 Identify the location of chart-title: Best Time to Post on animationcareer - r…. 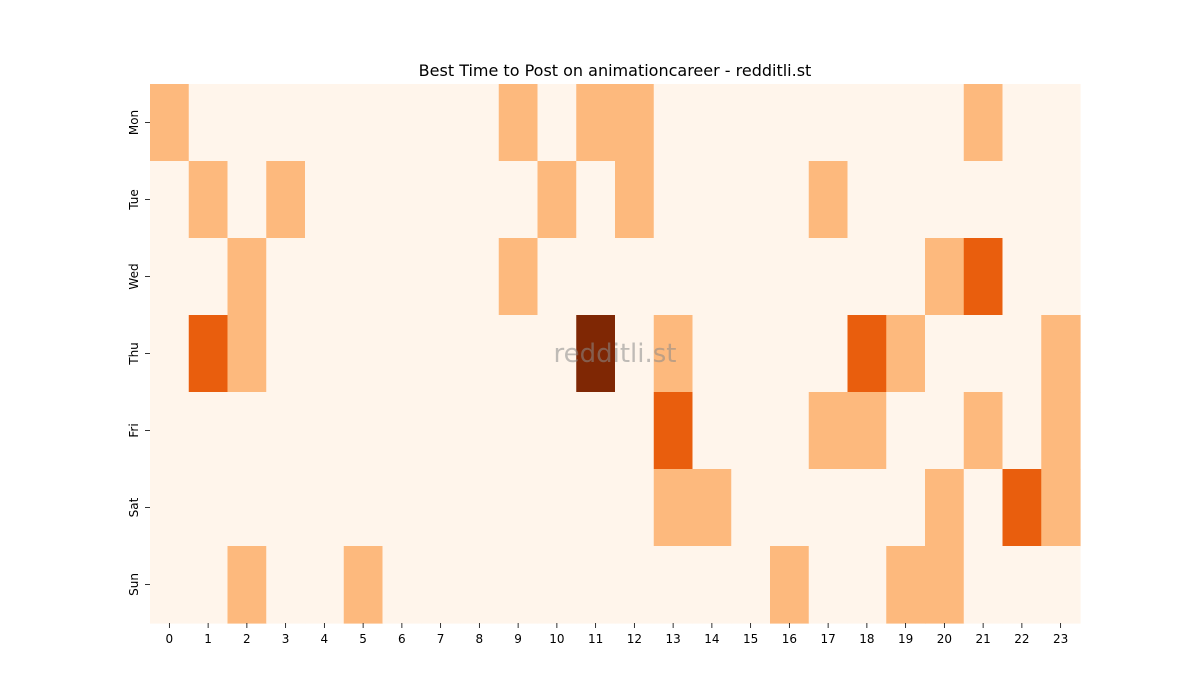
(615, 70).